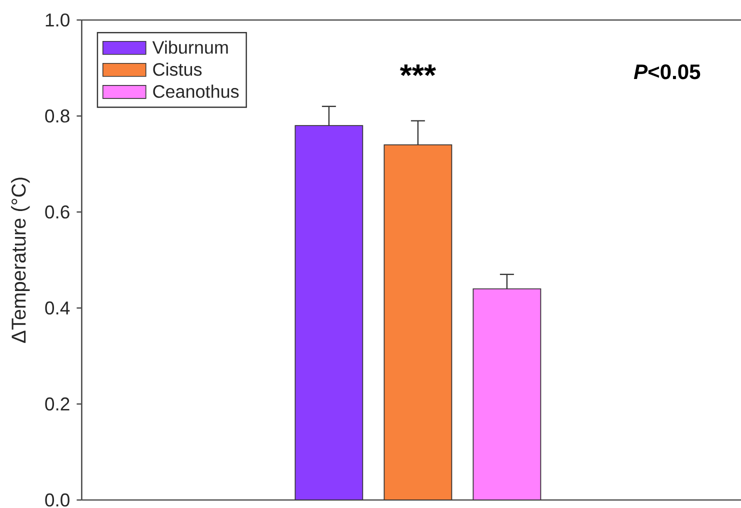 The height and width of the screenshot is (508, 741). Describe the element at coordinates (196, 91) in the screenshot. I see `legend-label: Ceanothus` at that location.